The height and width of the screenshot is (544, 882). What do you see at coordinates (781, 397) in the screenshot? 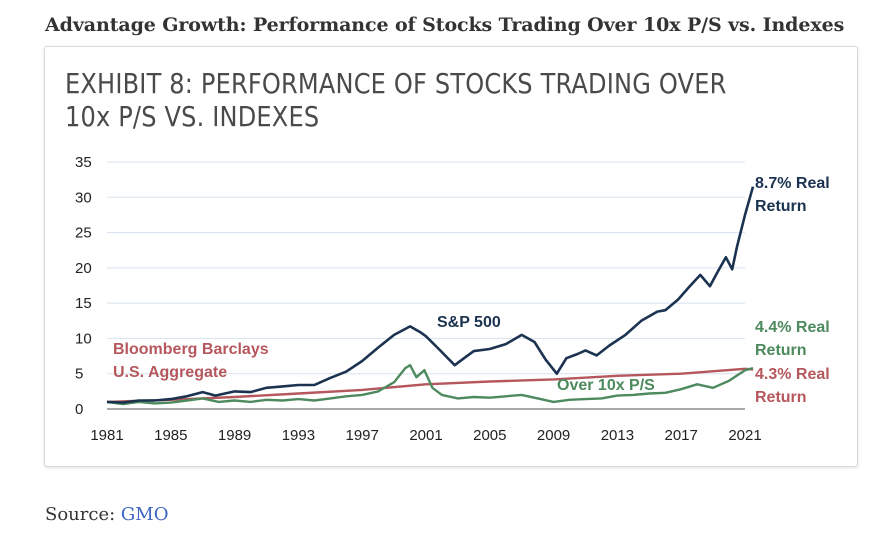
I see `end-label-aggregate-line-2: Return` at bounding box center [781, 397].